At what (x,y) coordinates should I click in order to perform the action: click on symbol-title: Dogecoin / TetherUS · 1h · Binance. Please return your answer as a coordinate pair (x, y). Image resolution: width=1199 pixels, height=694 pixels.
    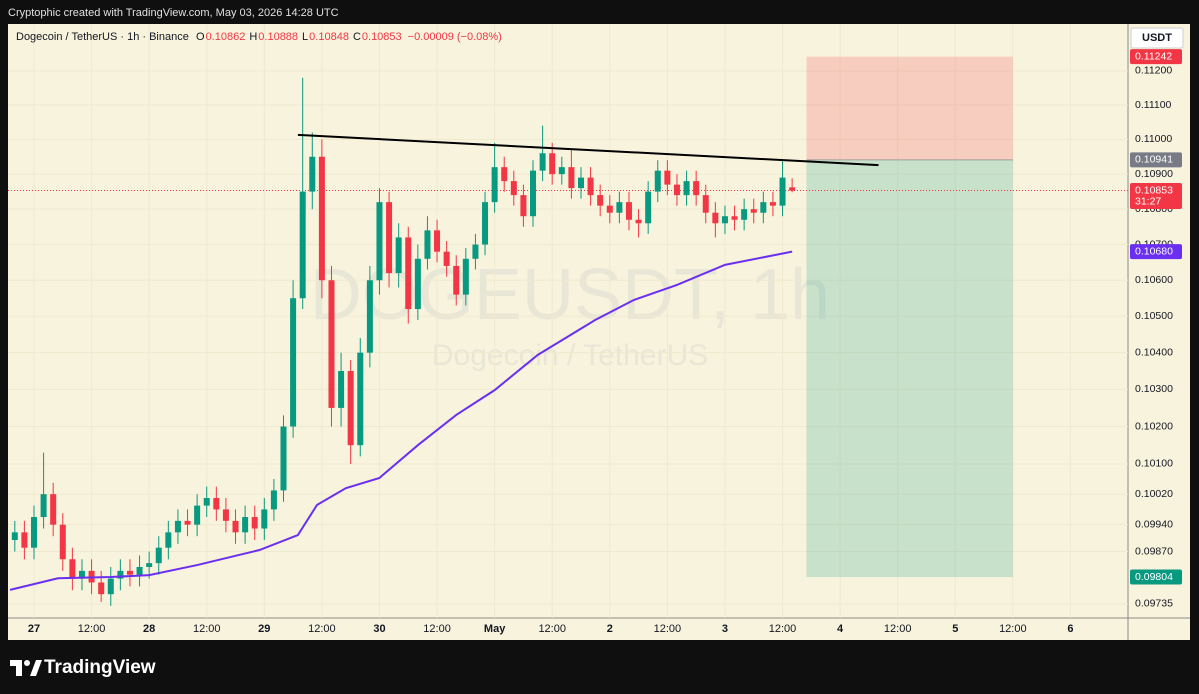
    Looking at the image, I should click on (102, 37).